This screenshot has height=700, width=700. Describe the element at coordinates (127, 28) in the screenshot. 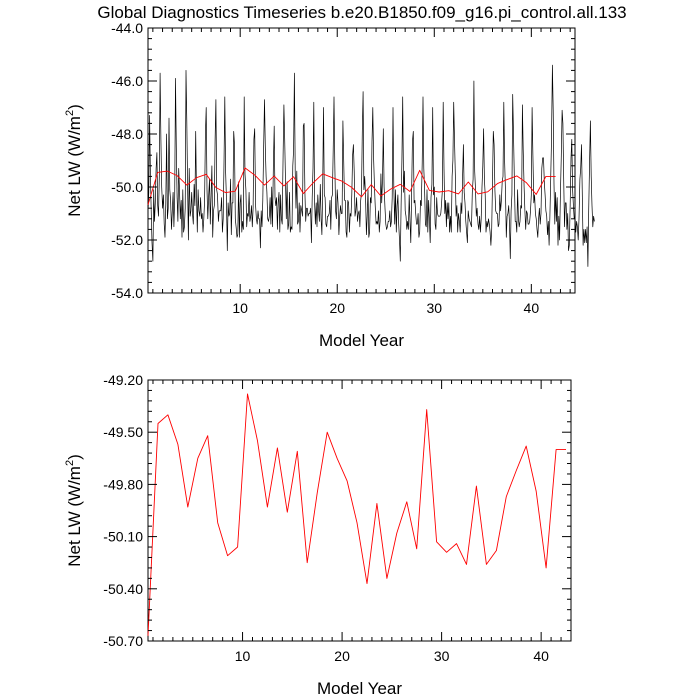

I see `y-tick-label: -44.0` at that location.